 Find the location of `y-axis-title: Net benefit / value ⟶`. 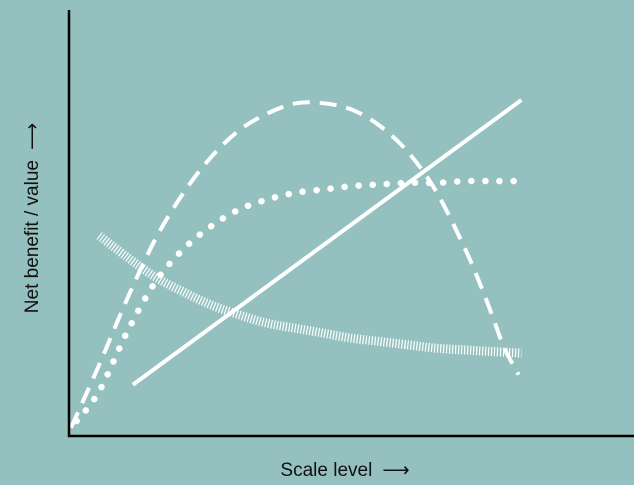

y-axis-title: Net benefit / value ⟶ is located at coordinates (32, 218).